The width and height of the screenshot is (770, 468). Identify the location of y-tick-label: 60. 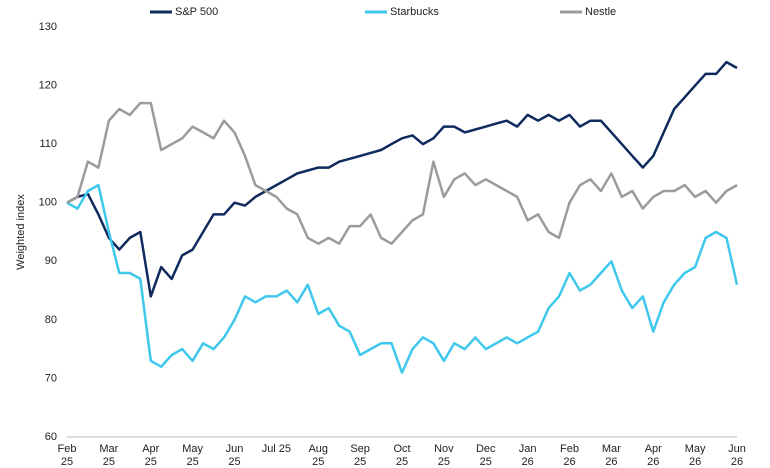
(51, 437).